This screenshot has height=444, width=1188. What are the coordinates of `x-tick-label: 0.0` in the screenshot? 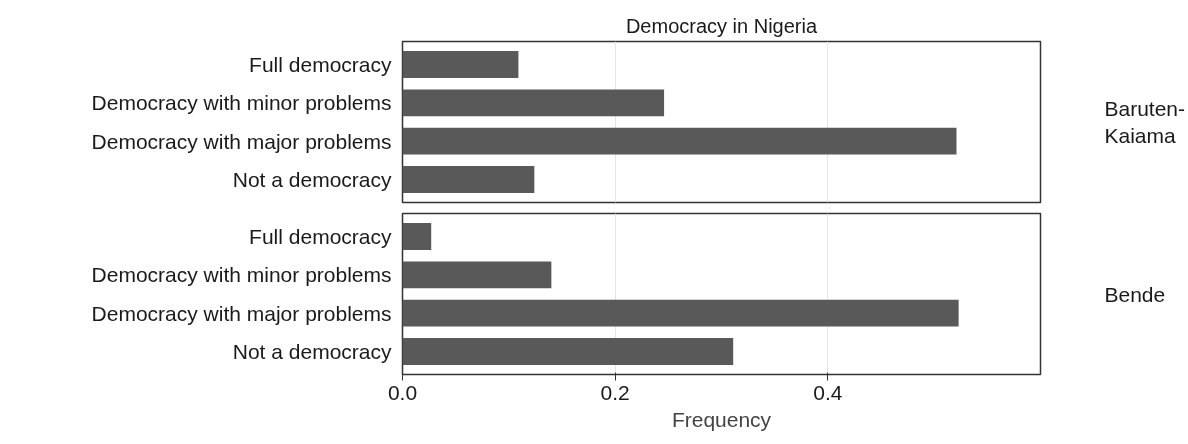 It's located at (402, 392).